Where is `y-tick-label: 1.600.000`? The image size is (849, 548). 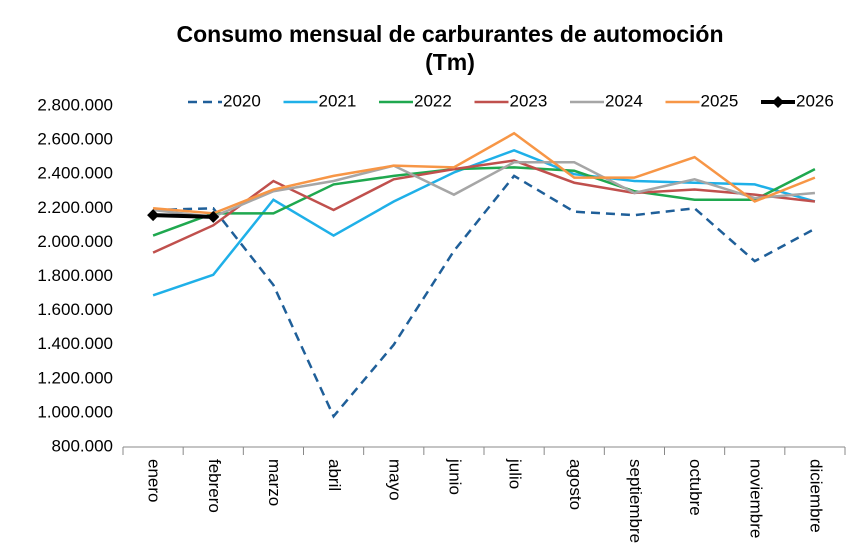
y-tick-label: 1.600.000 is located at coordinates (75, 309).